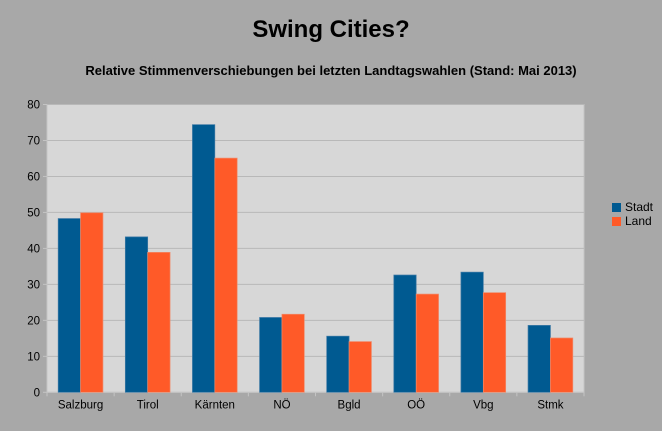  Describe the element at coordinates (638, 221) in the screenshot. I see `legend-label: Land` at that location.